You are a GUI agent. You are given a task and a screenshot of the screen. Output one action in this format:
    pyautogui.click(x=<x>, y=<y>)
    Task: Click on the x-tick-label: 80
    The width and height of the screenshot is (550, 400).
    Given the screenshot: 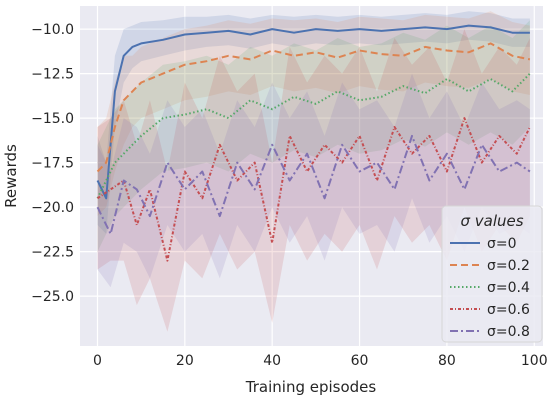 What is the action you would take?
    pyautogui.click(x=447, y=361)
    